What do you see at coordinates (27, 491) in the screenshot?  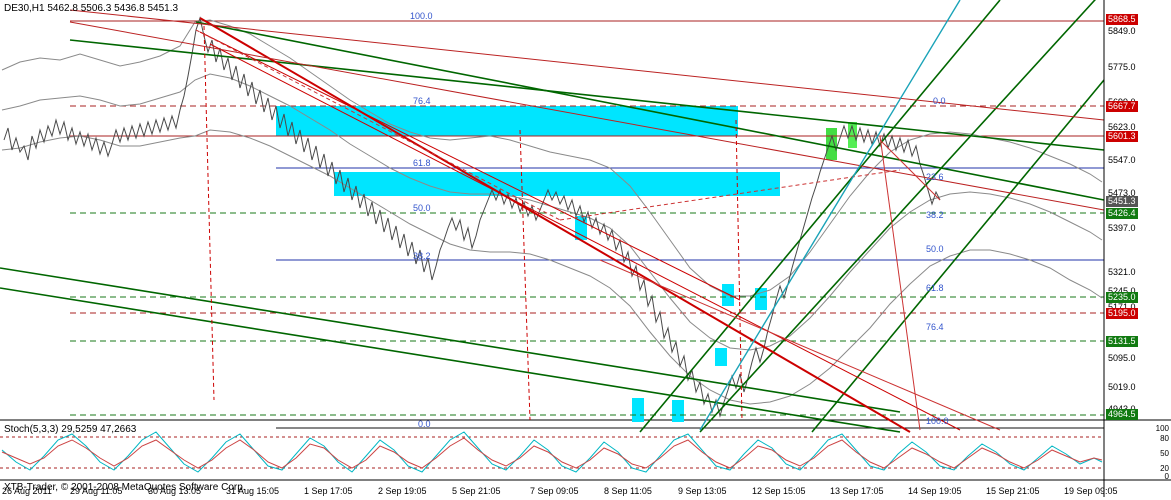 I see `time-label-0: 26 Aug 2011` at bounding box center [27, 491].